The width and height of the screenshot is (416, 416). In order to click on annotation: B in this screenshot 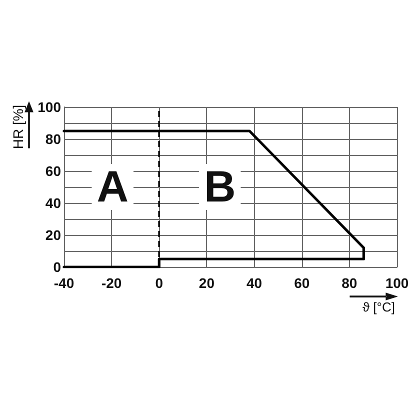, I will do `click(220, 187)`.